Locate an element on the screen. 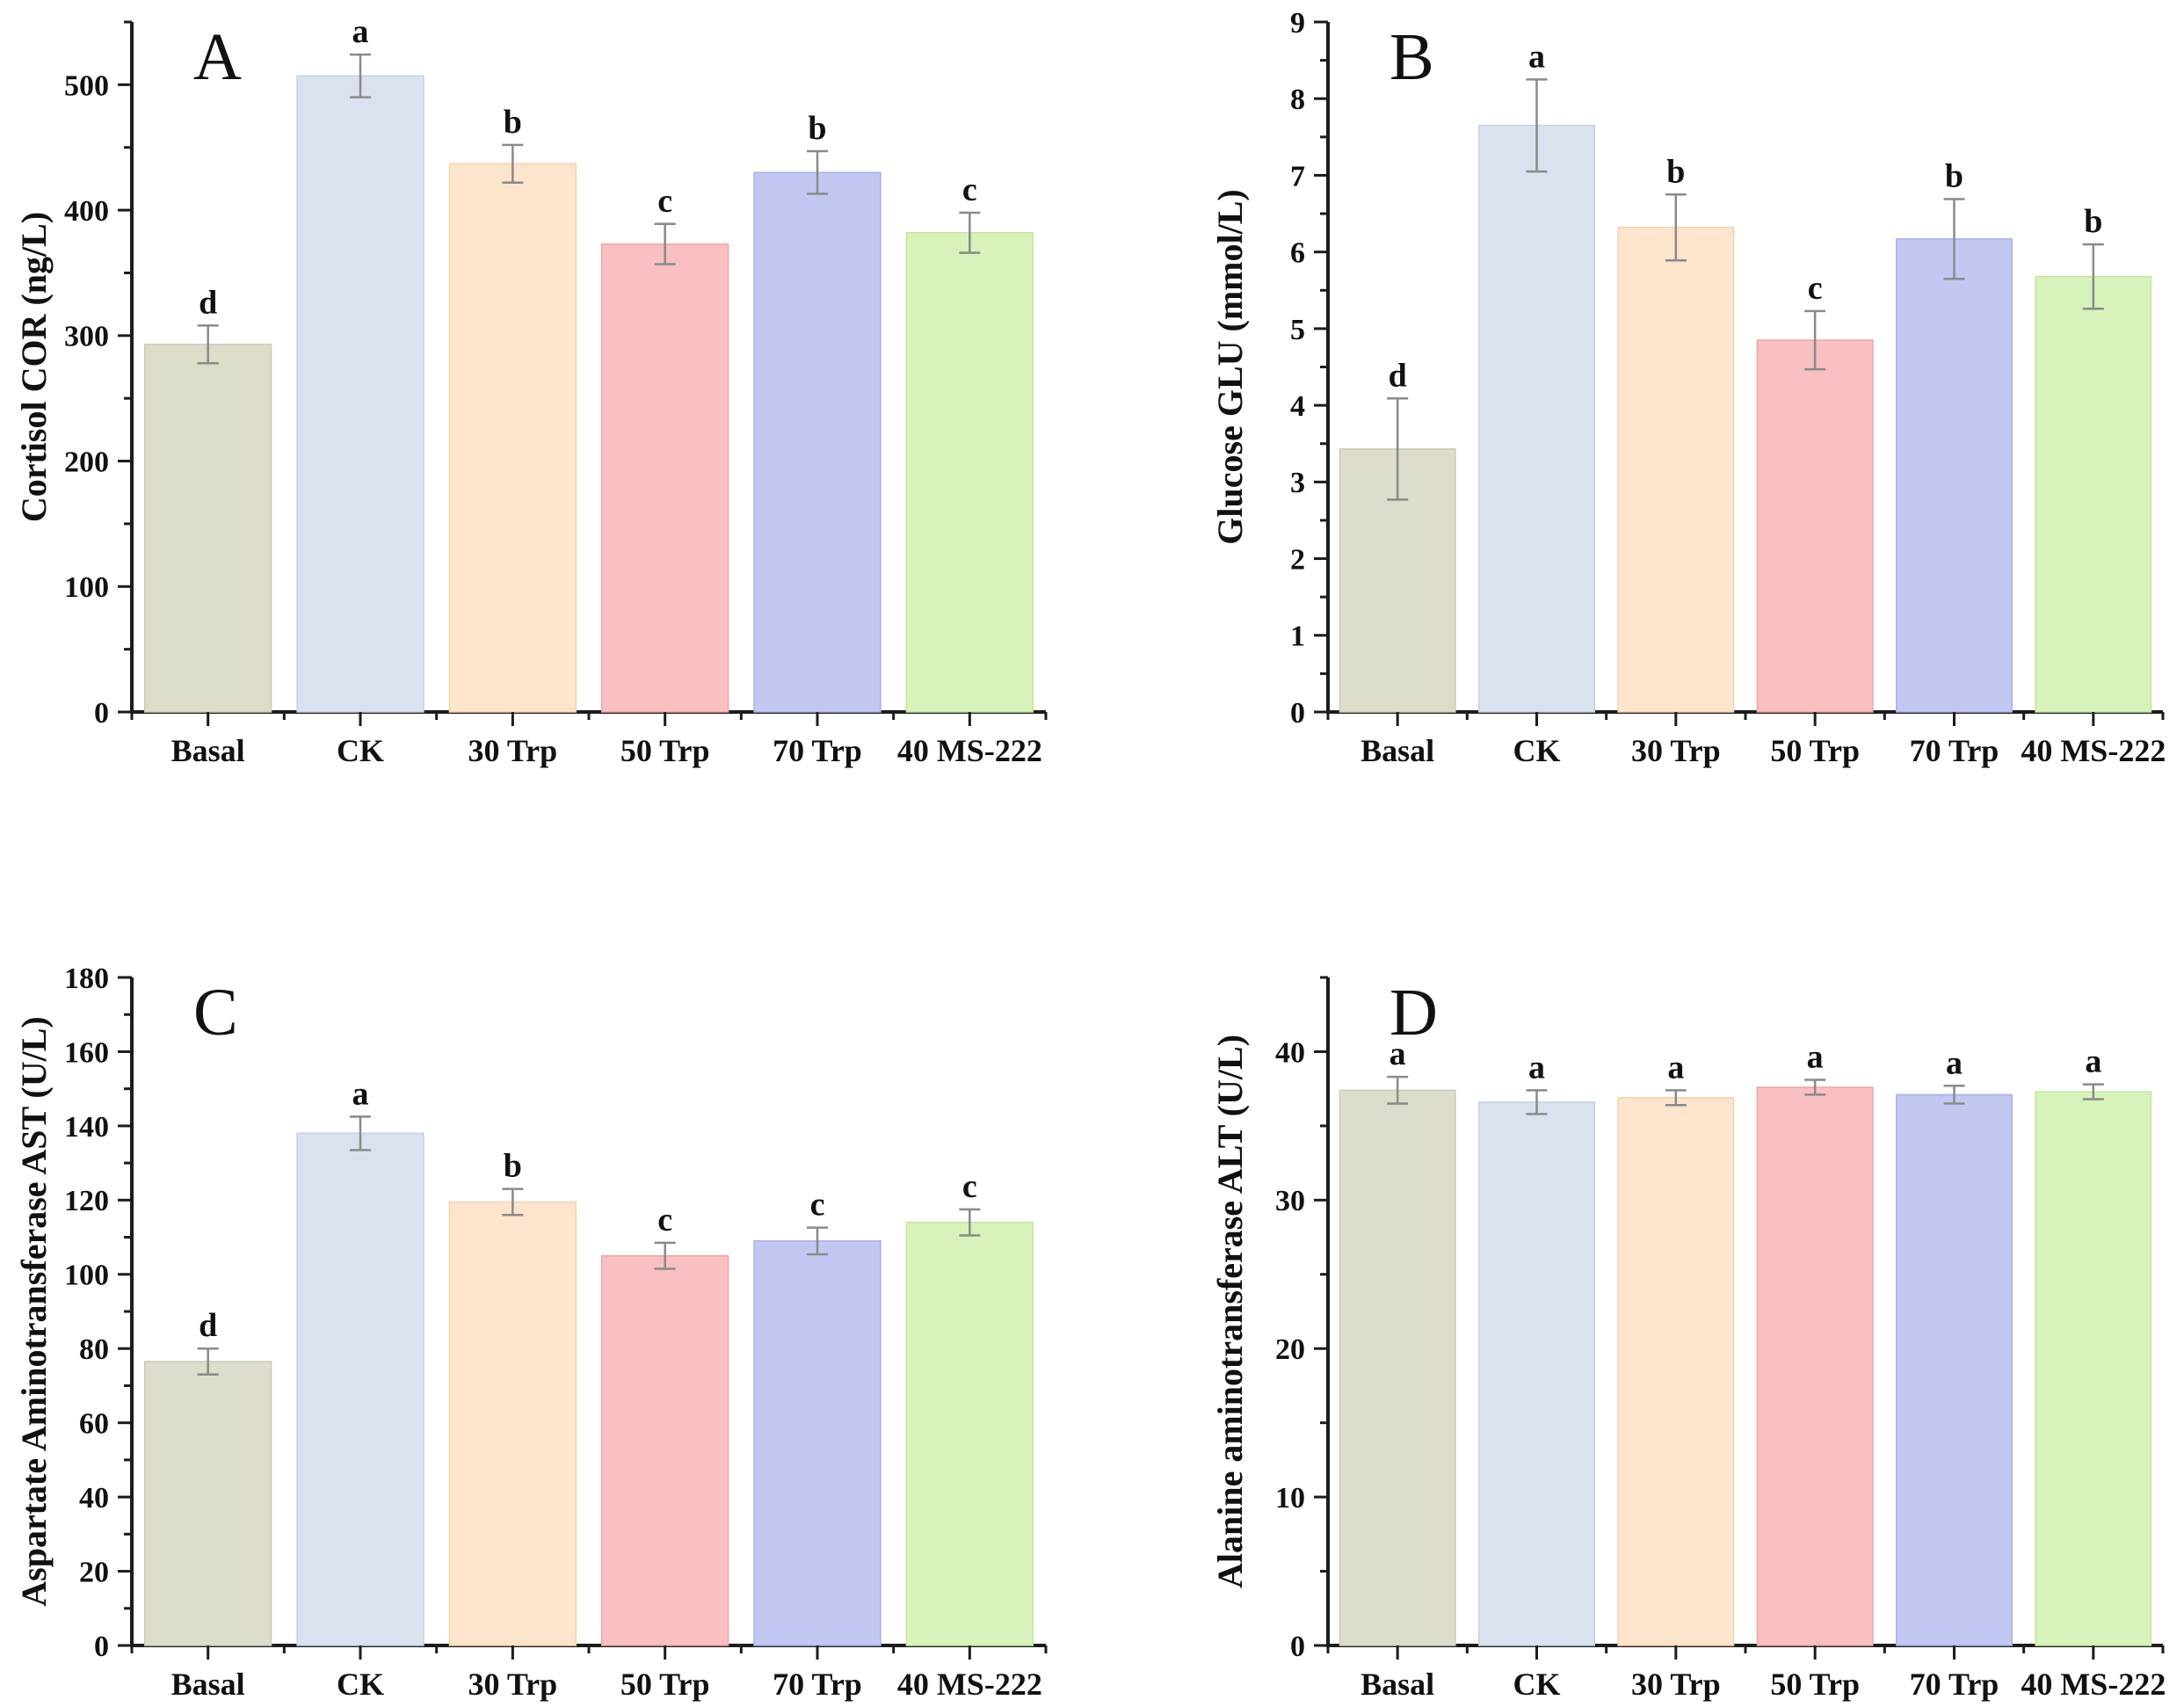  y-tick-label: 300 is located at coordinates (86, 337).